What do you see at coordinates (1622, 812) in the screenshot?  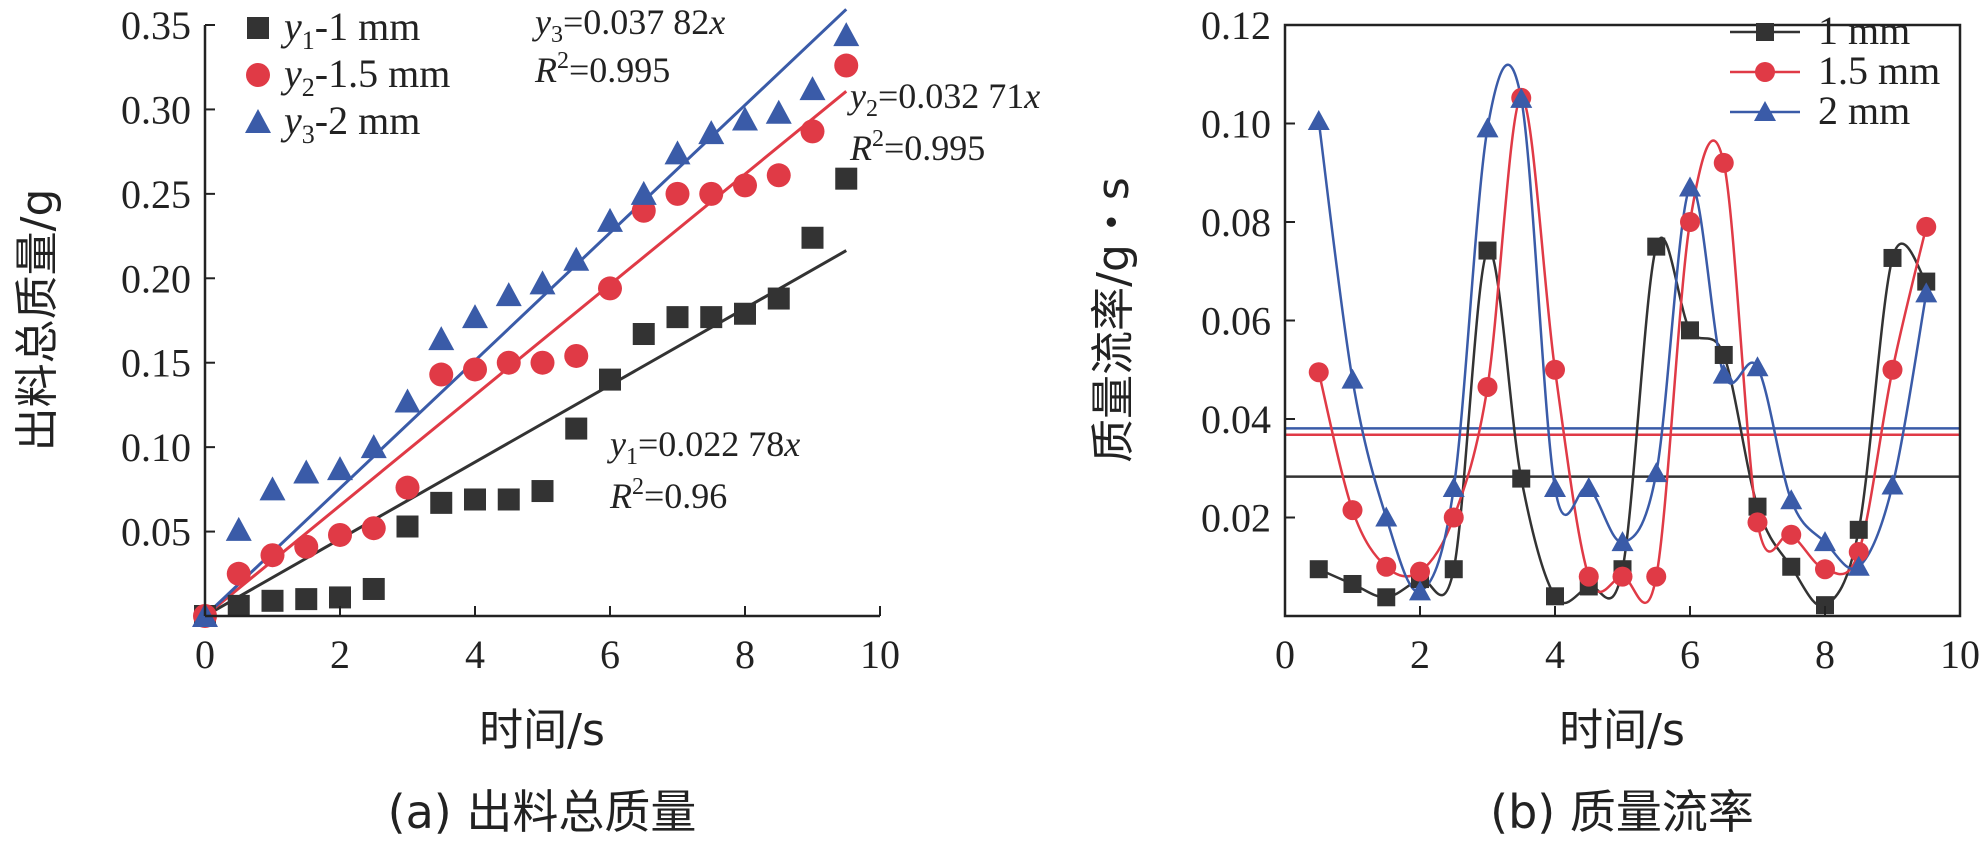 I see `panel-b-caption: (b) 质量流率` at bounding box center [1622, 812].